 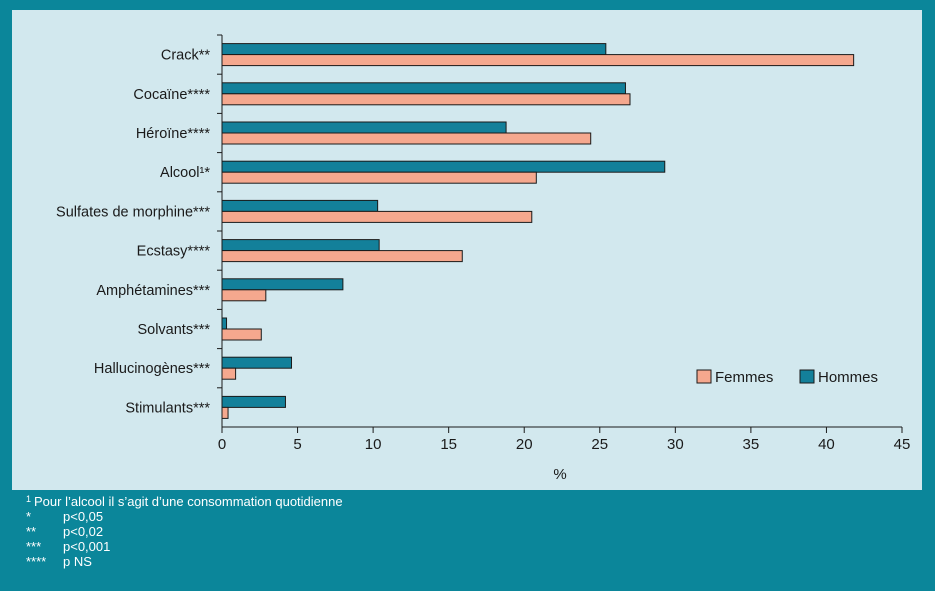 I want to click on legend-swatch-femmes, so click(x=704, y=376).